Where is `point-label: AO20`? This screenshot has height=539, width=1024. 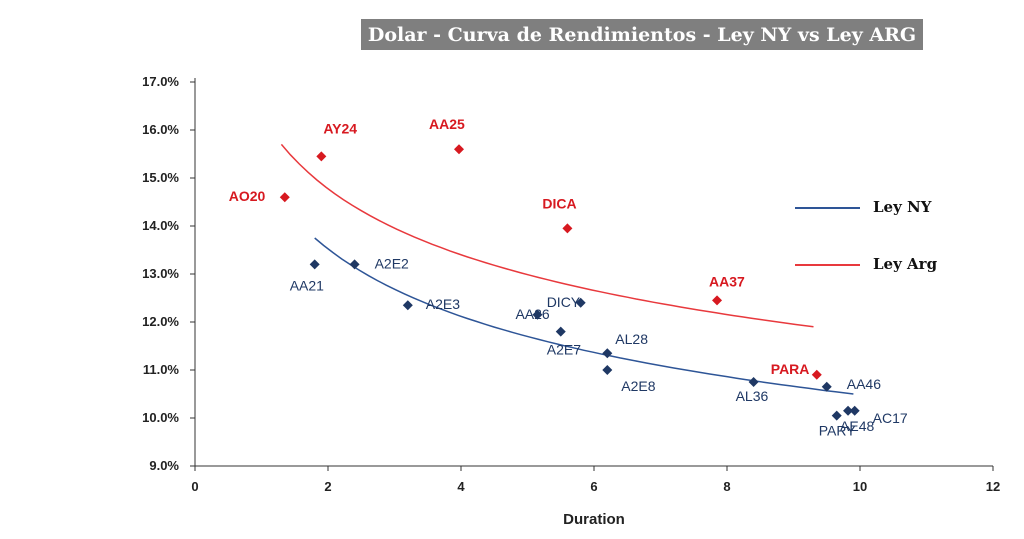 point-label: AO20 is located at coordinates (247, 196).